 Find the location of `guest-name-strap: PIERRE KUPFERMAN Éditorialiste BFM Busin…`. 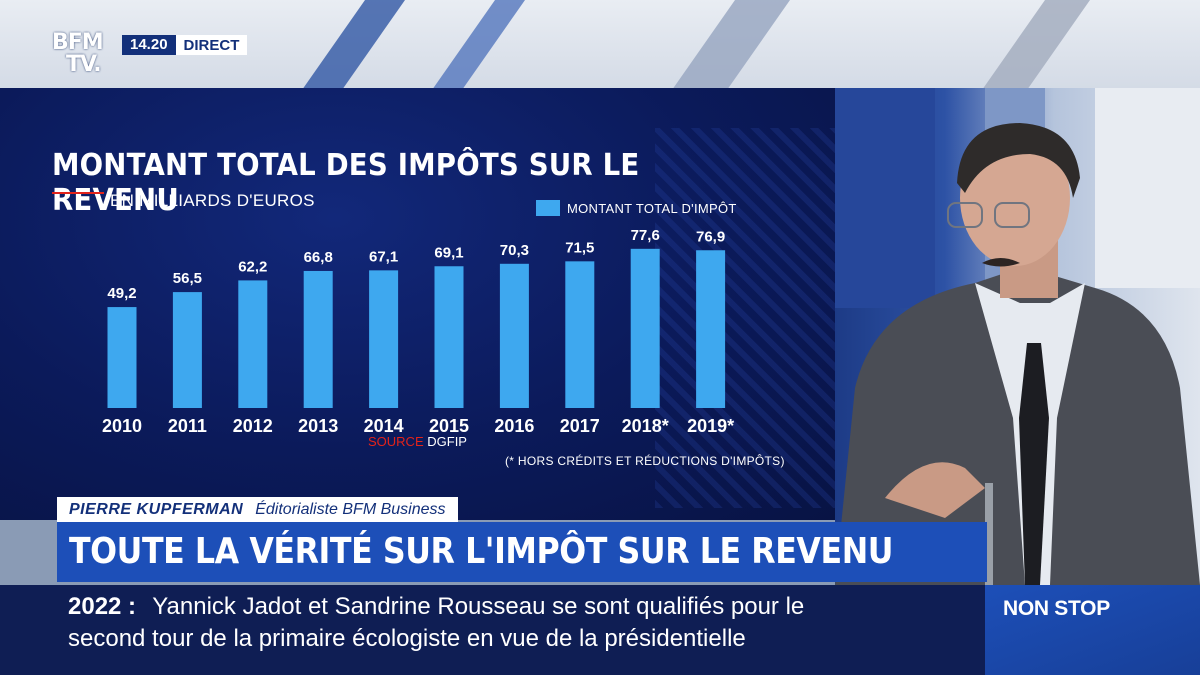

guest-name-strap: PIERRE KUPFERMAN Éditorialiste BFM Busin… is located at coordinates (257, 509).